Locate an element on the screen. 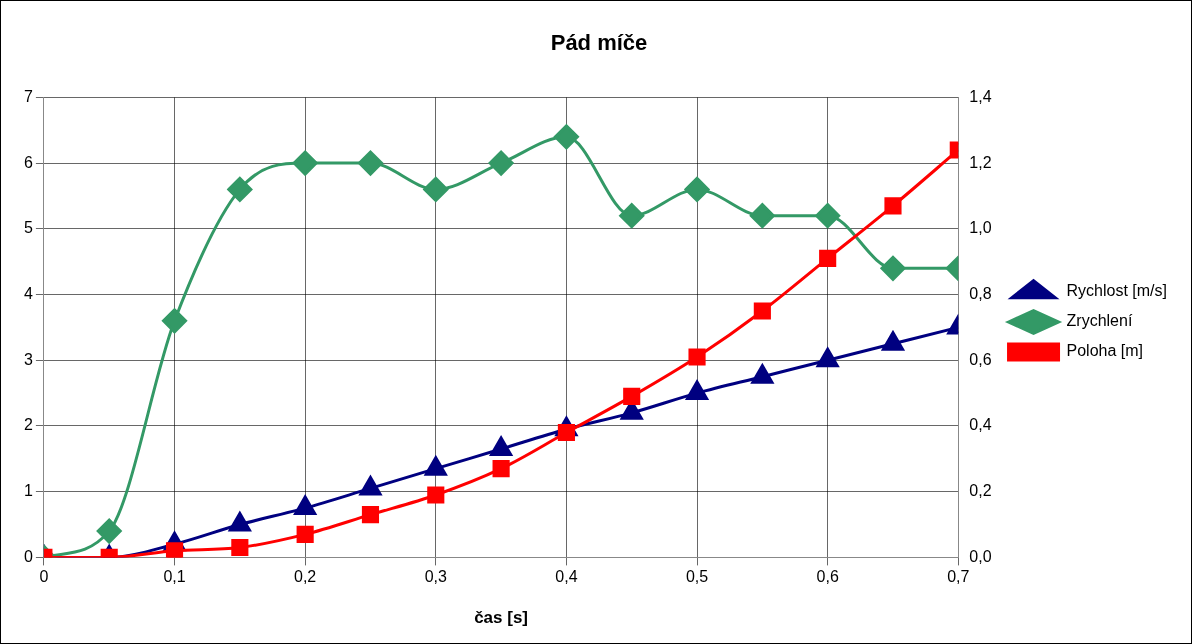 This screenshot has height=644, width=1192. x-tick-label: 0 is located at coordinates (44, 577).